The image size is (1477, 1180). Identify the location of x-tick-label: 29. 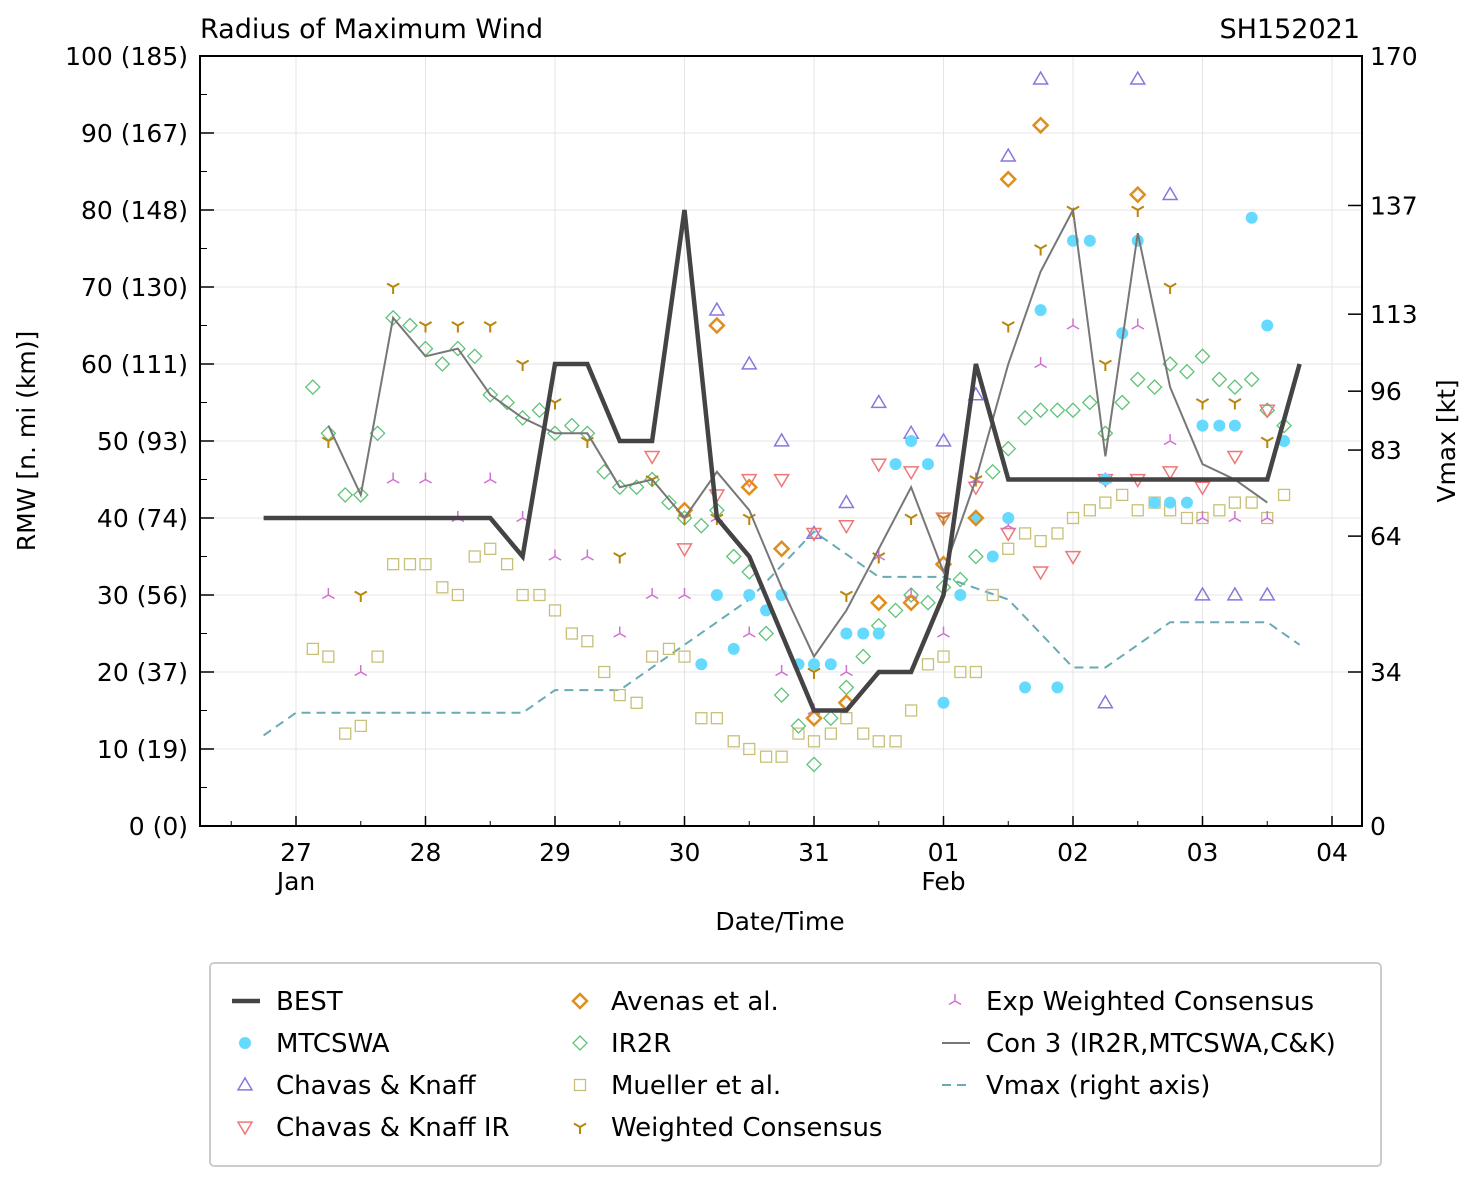
(555, 852).